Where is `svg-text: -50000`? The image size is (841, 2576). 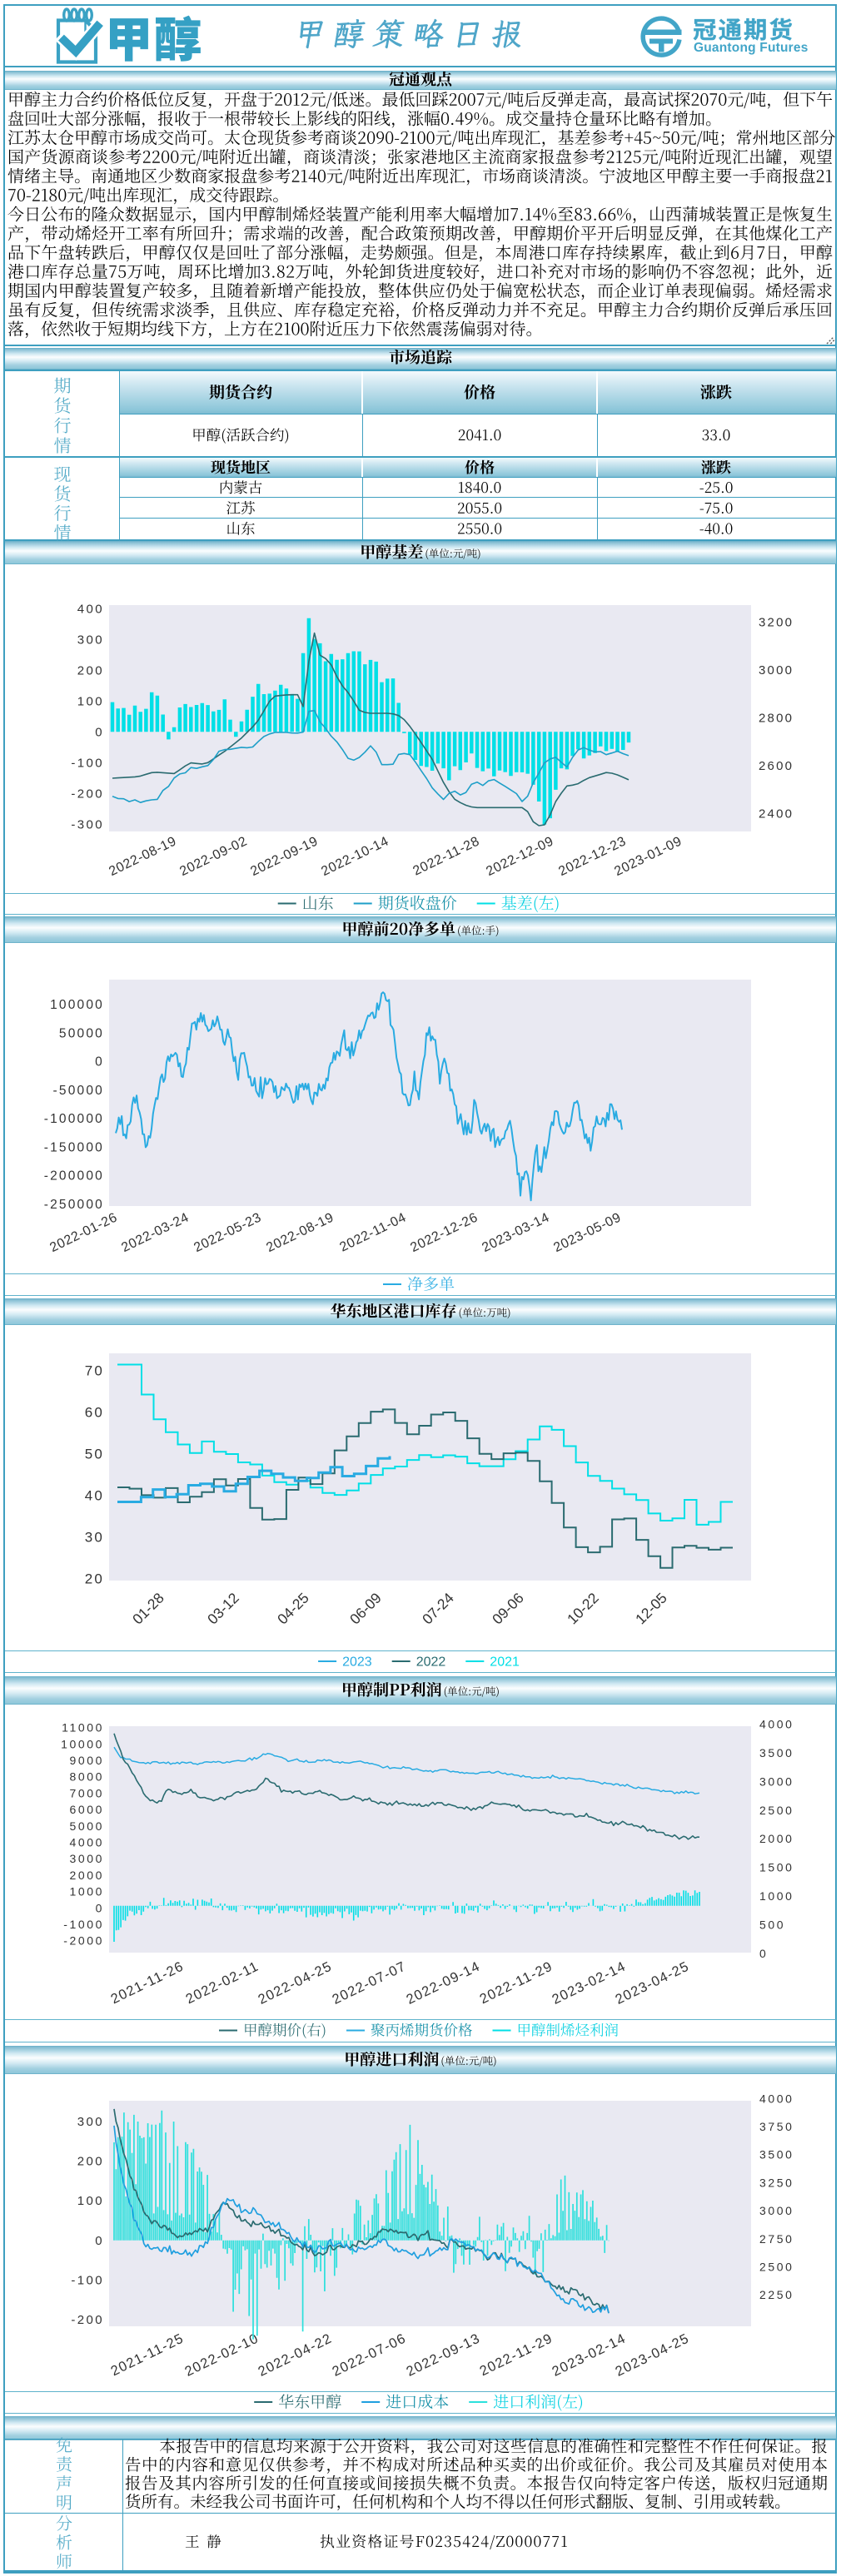 svg-text: -50000 is located at coordinates (78, 1091).